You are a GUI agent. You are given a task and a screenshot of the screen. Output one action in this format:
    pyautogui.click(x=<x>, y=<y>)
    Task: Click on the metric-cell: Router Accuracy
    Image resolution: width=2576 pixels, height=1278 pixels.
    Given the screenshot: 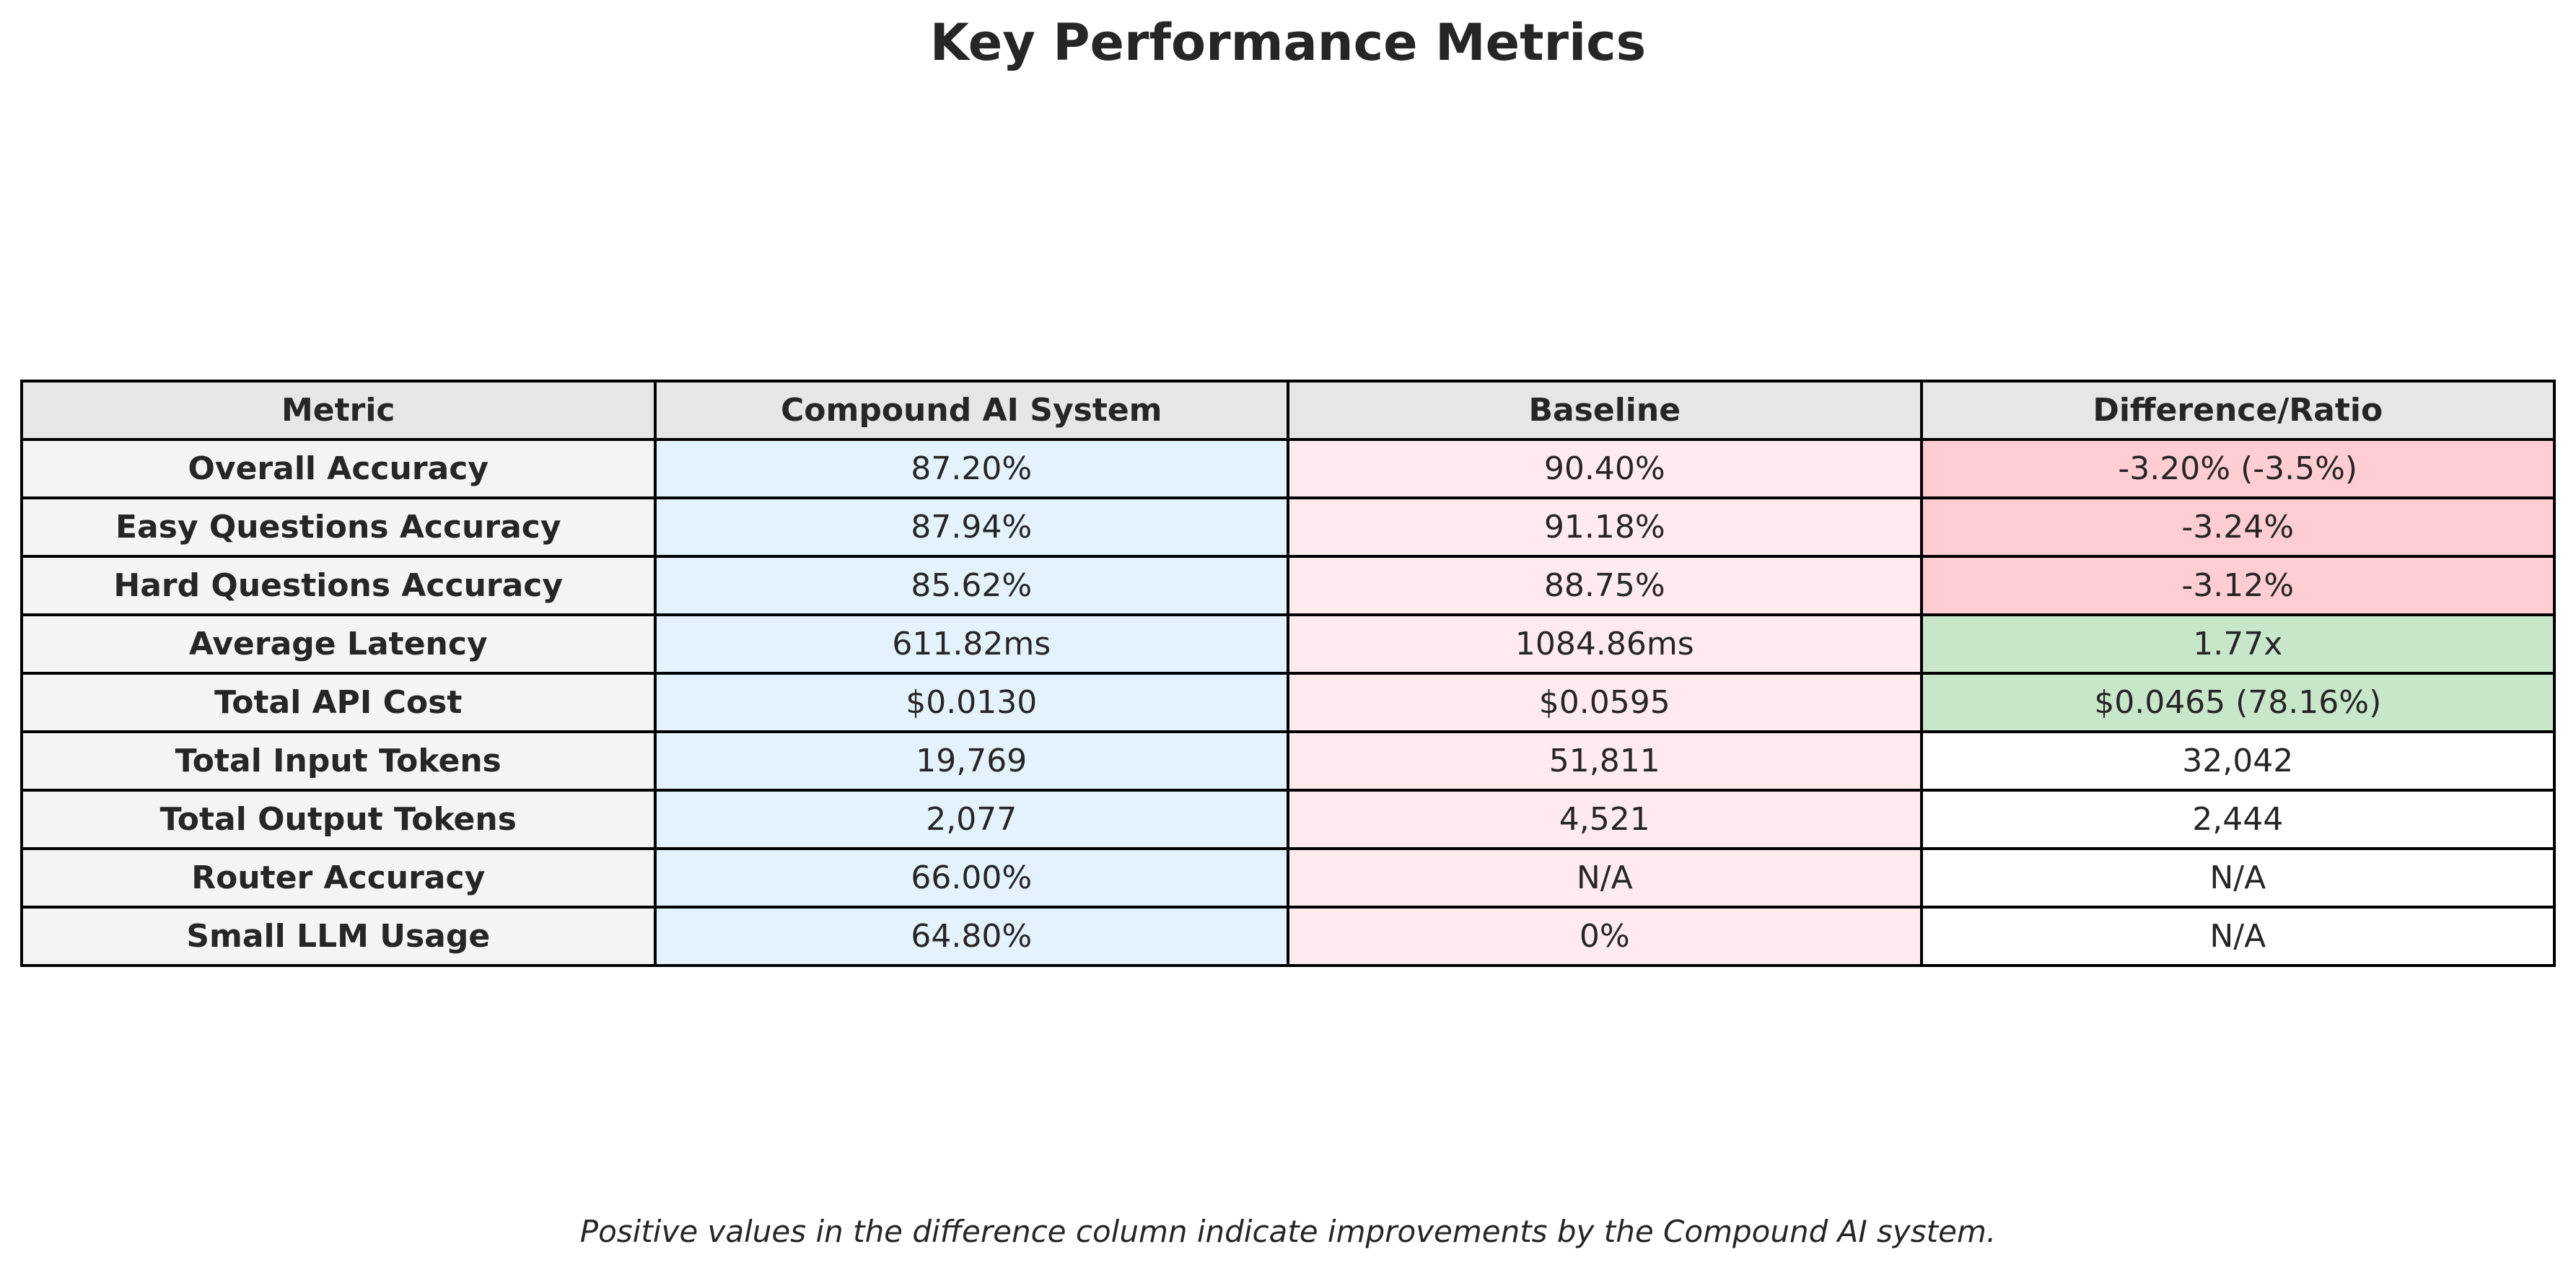 What is the action you would take?
    pyautogui.click(x=338, y=878)
    